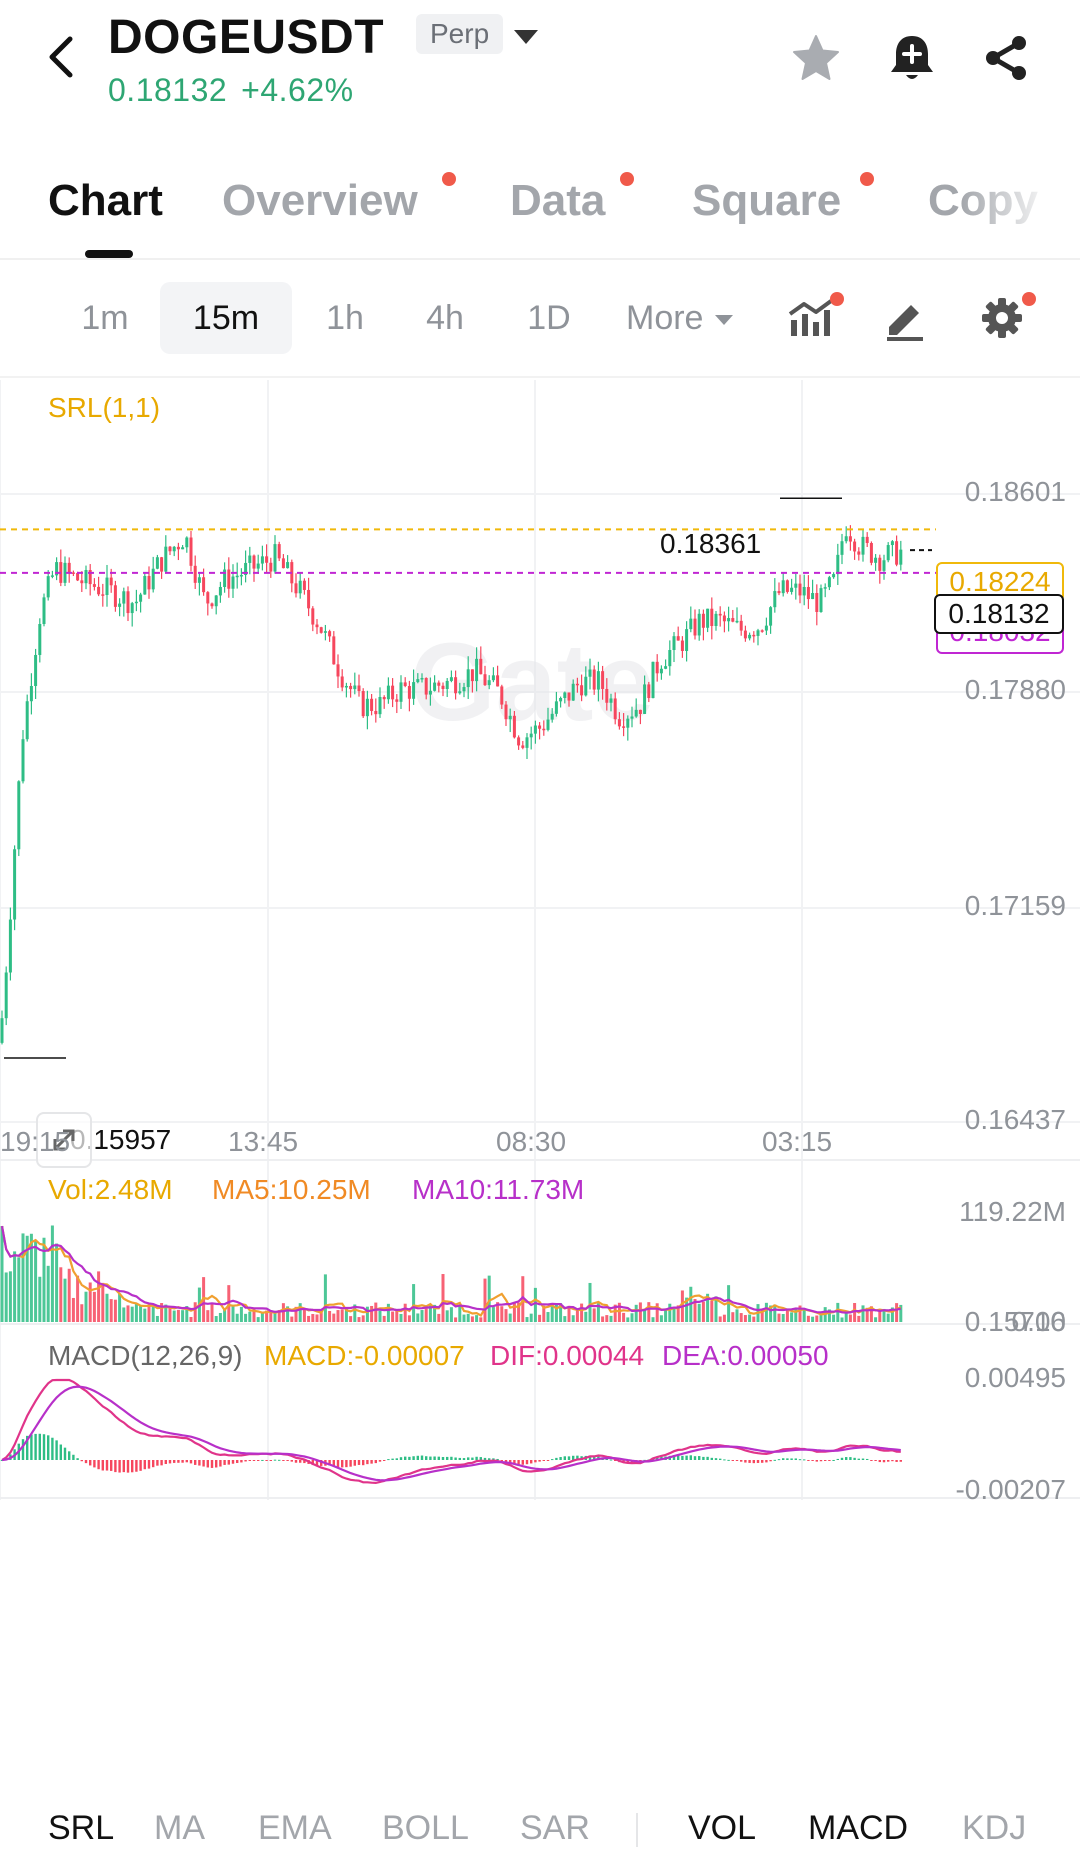 This screenshot has width=1080, height=1867. Describe the element at coordinates (62, 57) in the screenshot. I see `back-button` at that location.